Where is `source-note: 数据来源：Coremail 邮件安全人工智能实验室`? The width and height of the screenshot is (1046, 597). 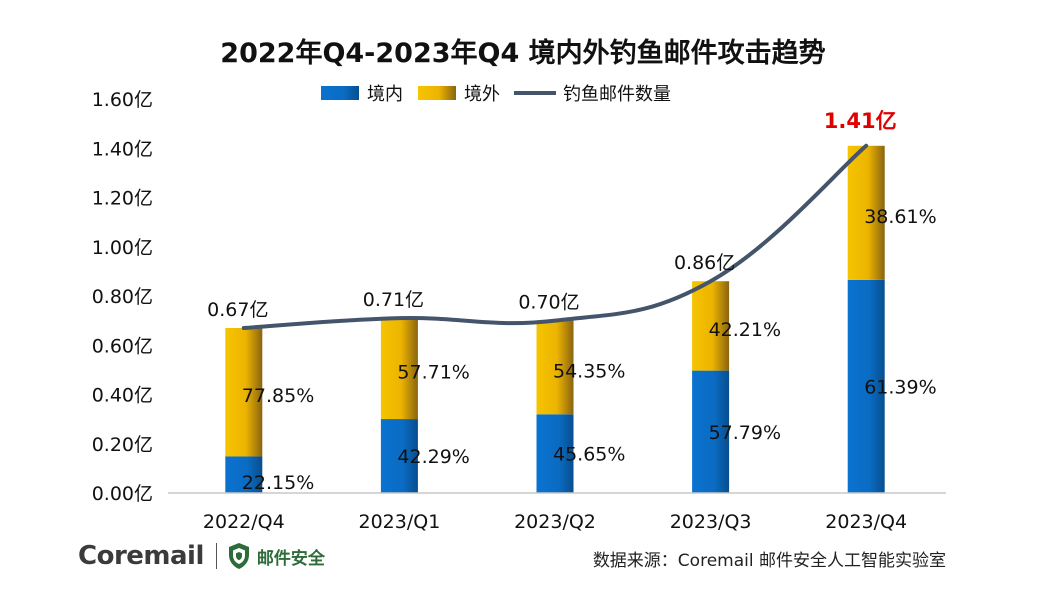 source-note: 数据来源：Coremail 邮件安全人工智能实验室 is located at coordinates (769, 561).